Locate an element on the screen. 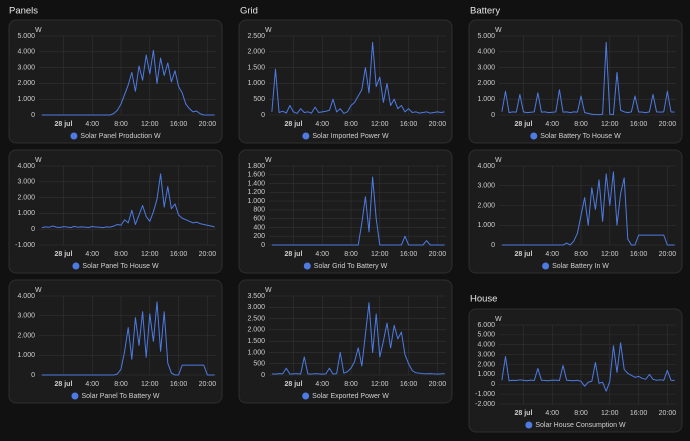 Image resolution: width=690 pixels, height=441 pixels. legend-item: Solar Grid To Battery W is located at coordinates (345, 266).